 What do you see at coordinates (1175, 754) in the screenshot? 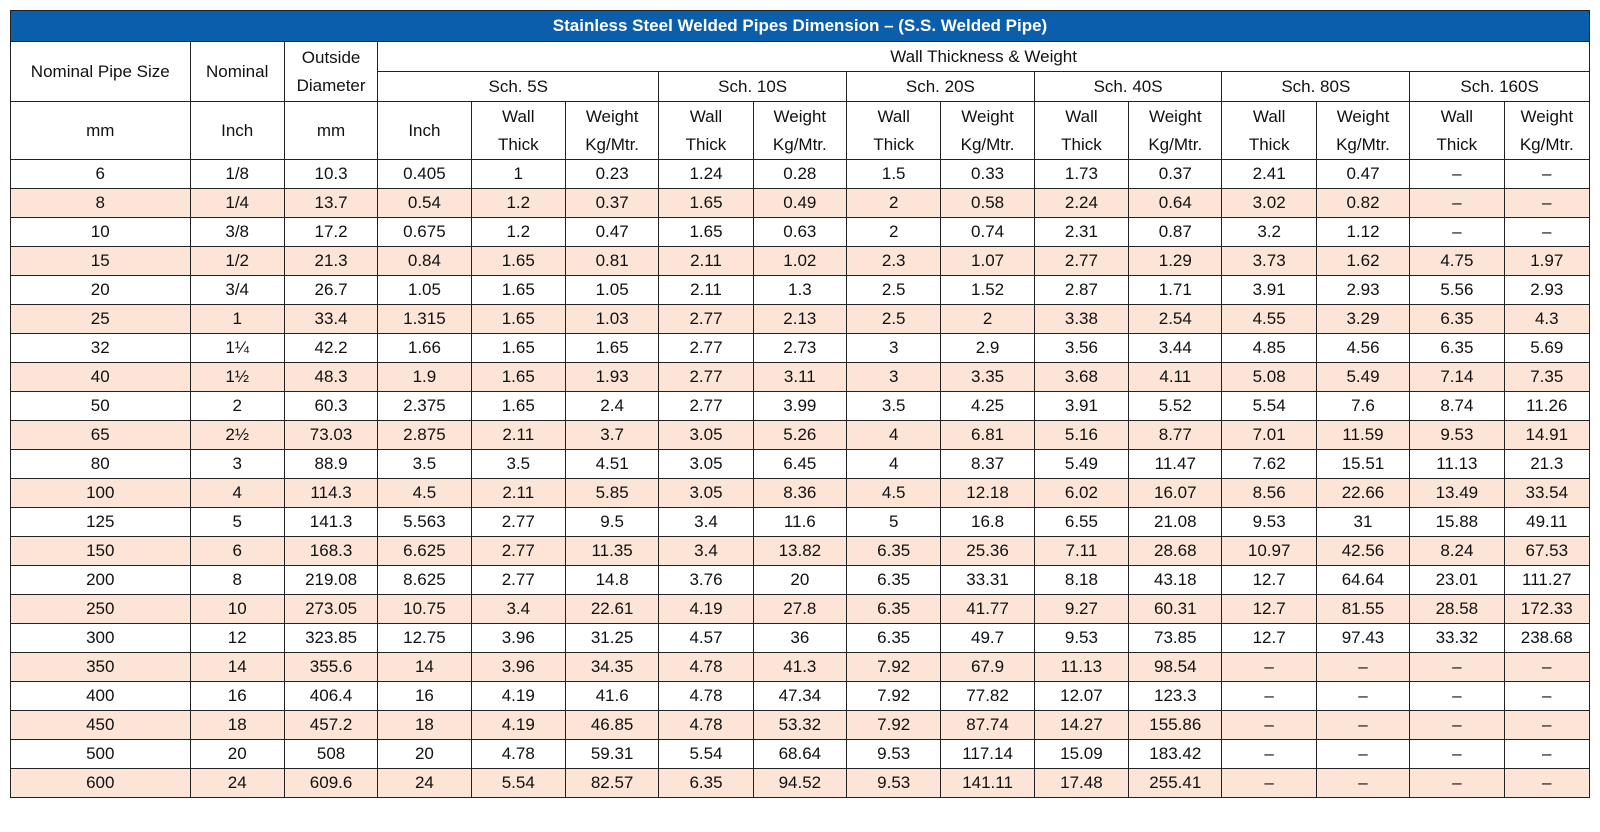
I see `cell-sch40s-weight: 183.42` at bounding box center [1175, 754].